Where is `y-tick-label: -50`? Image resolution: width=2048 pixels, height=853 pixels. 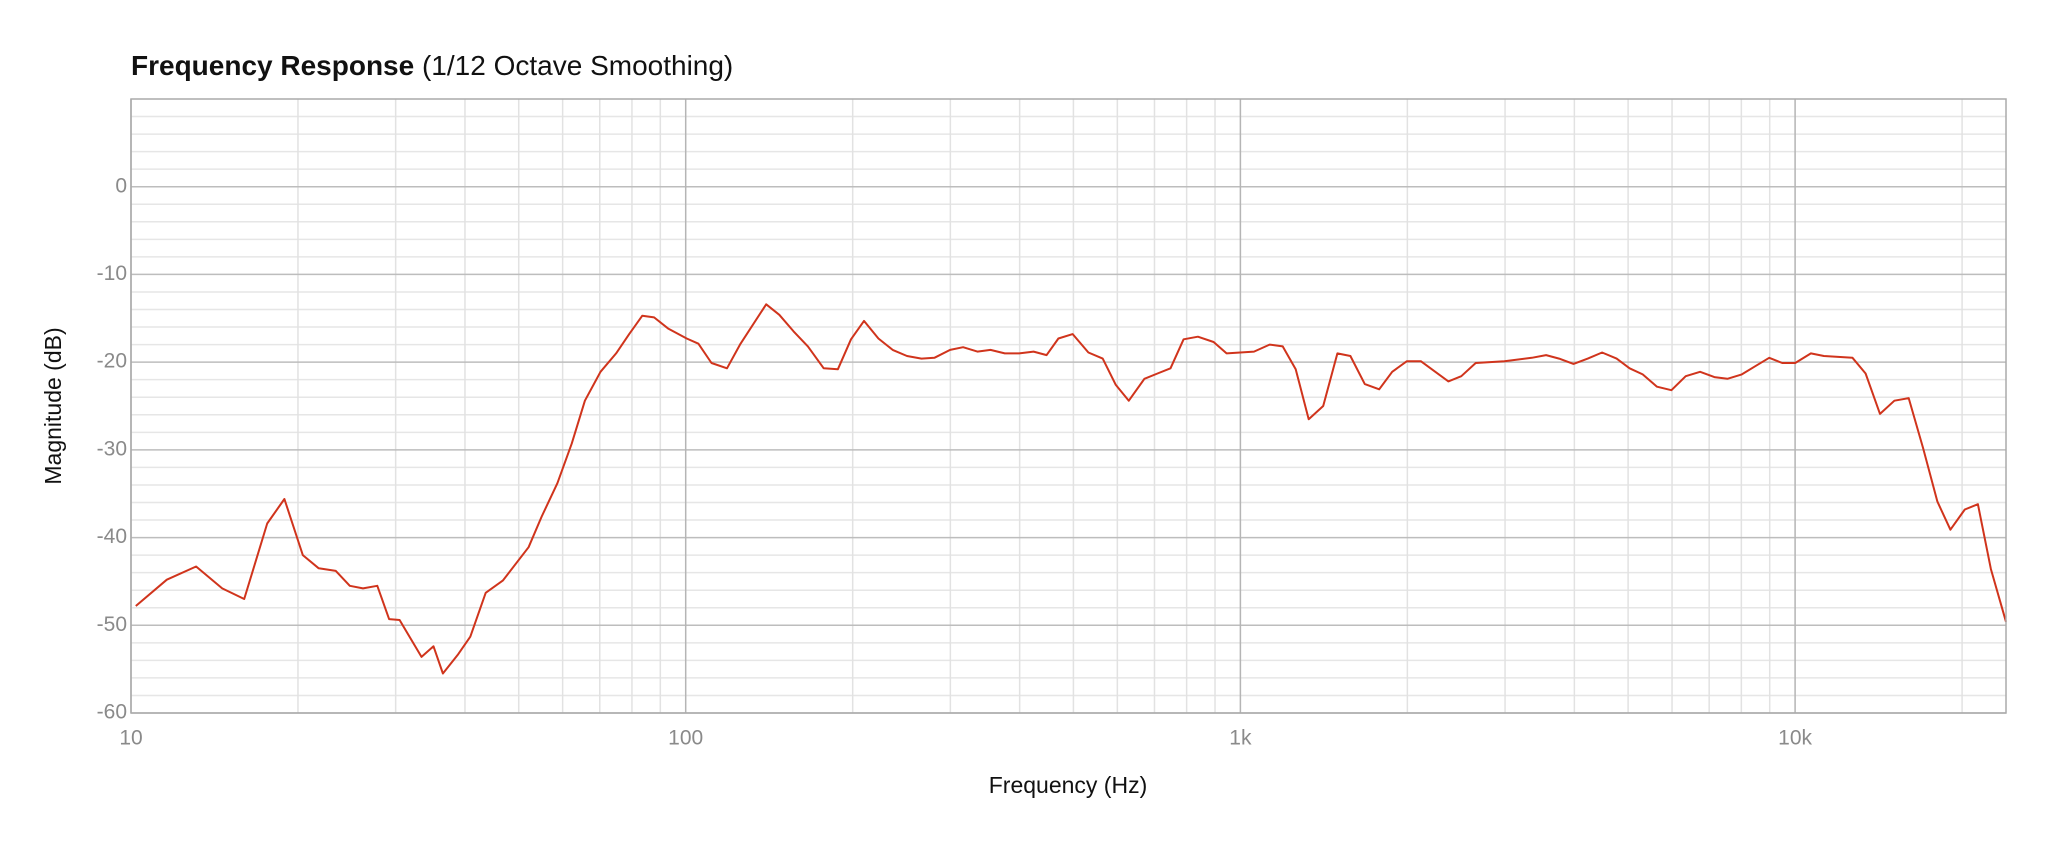
y-tick-label: -50 is located at coordinates (112, 624).